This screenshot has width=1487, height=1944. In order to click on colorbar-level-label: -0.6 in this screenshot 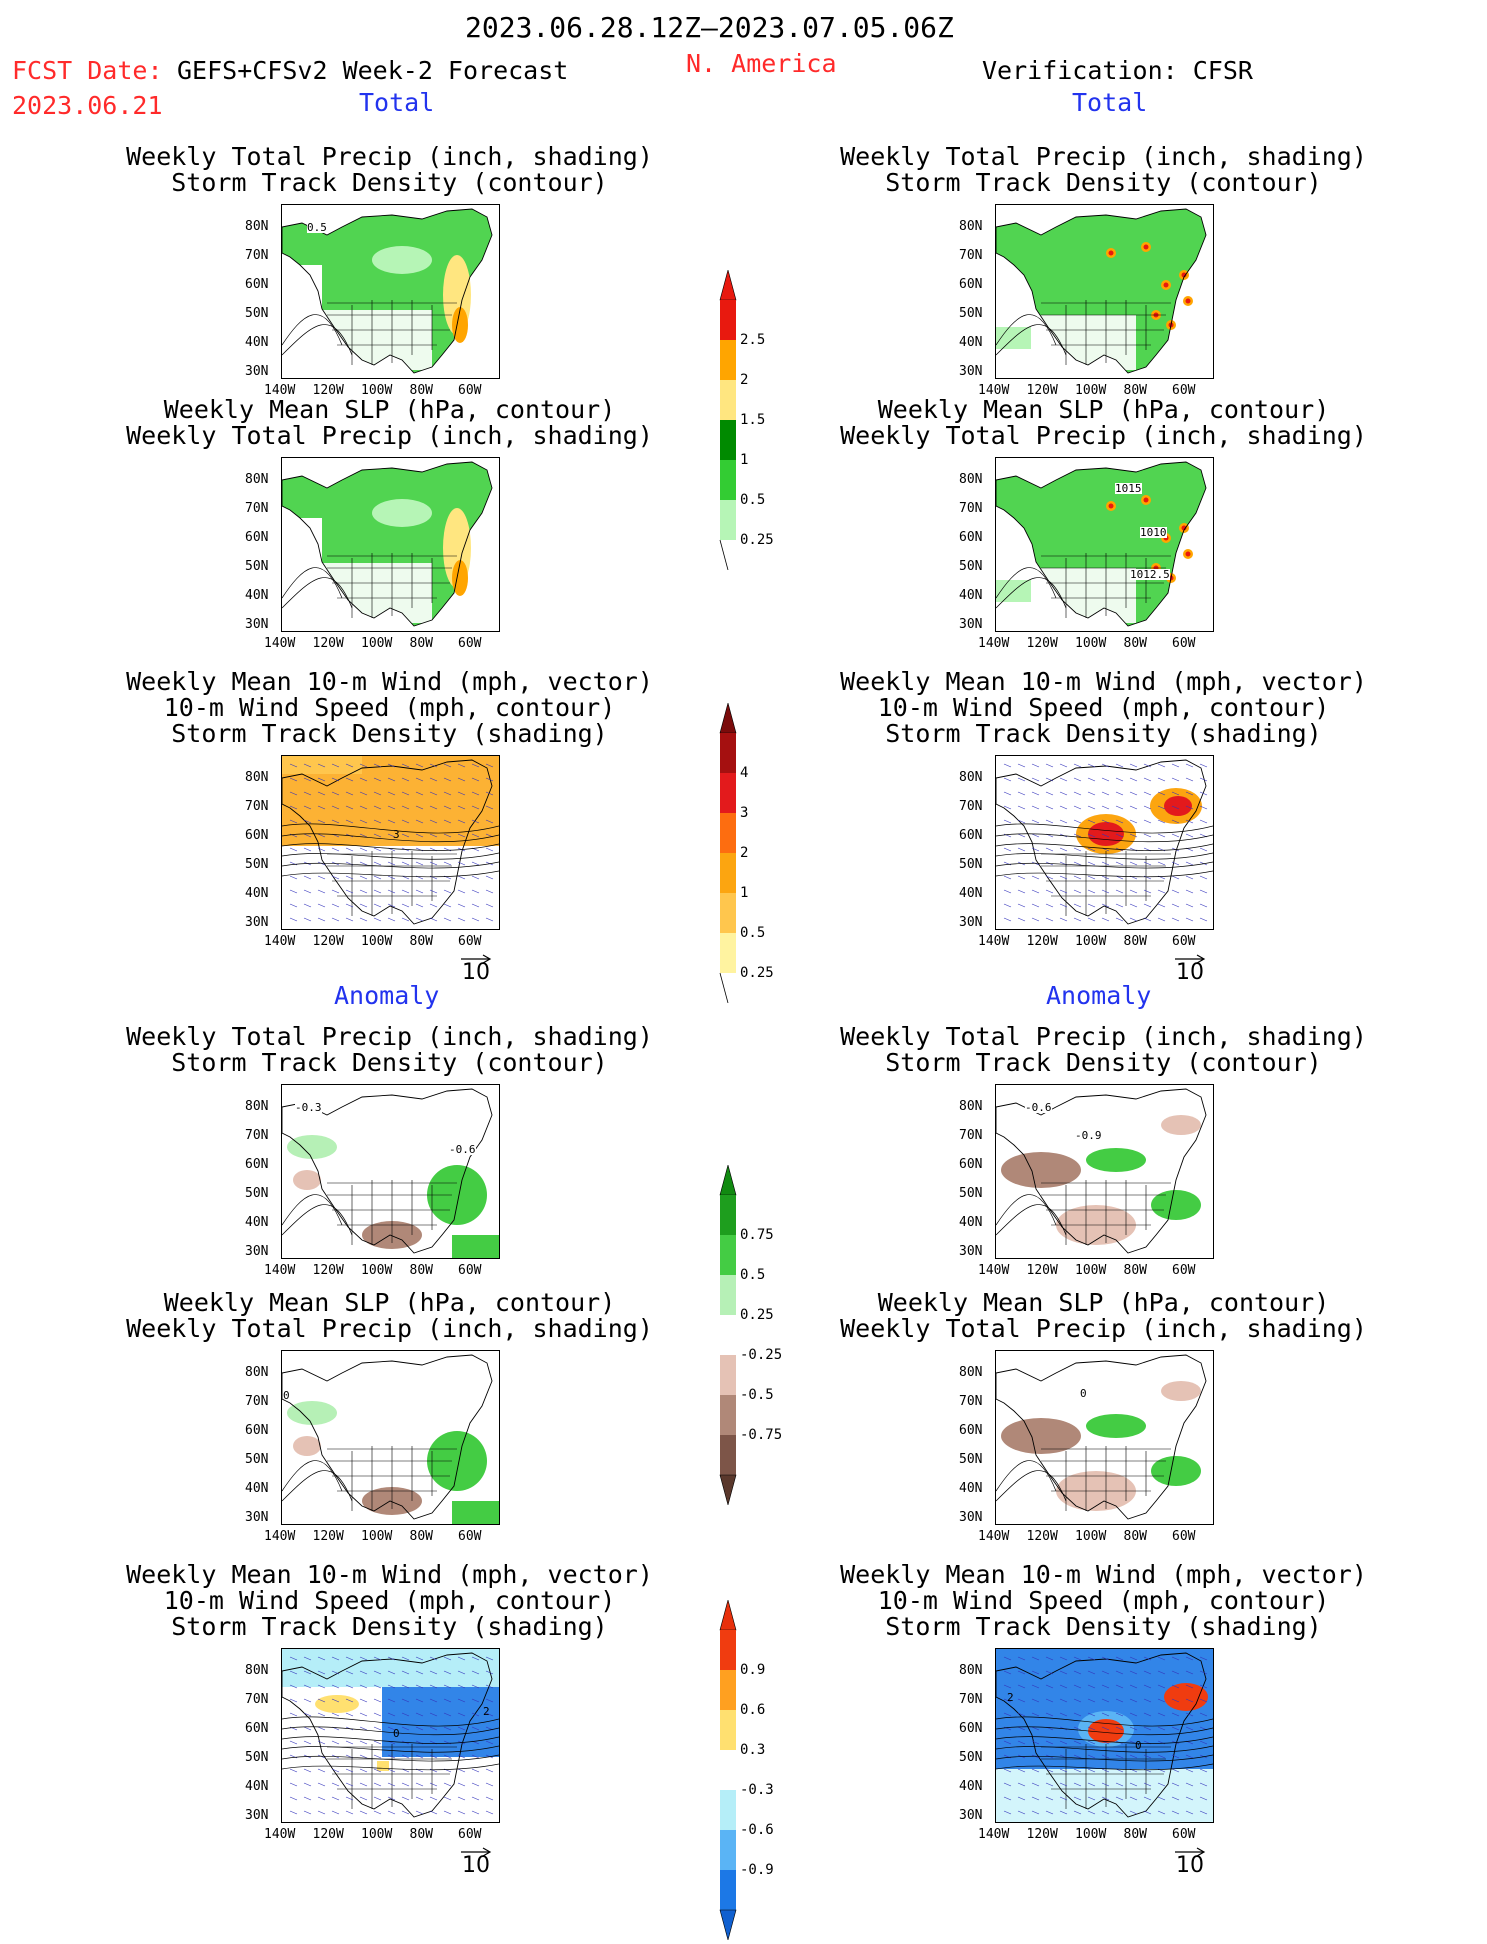, I will do `click(757, 1830)`.